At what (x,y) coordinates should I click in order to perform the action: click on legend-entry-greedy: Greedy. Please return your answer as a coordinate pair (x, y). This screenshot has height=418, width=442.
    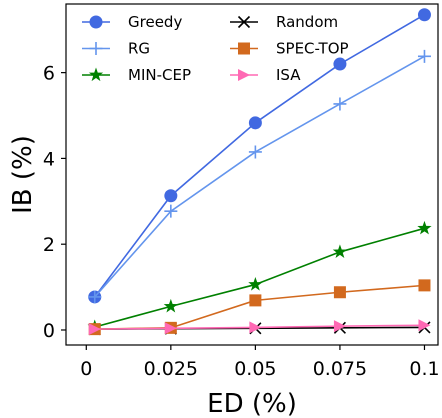
    Looking at the image, I should click on (132, 22).